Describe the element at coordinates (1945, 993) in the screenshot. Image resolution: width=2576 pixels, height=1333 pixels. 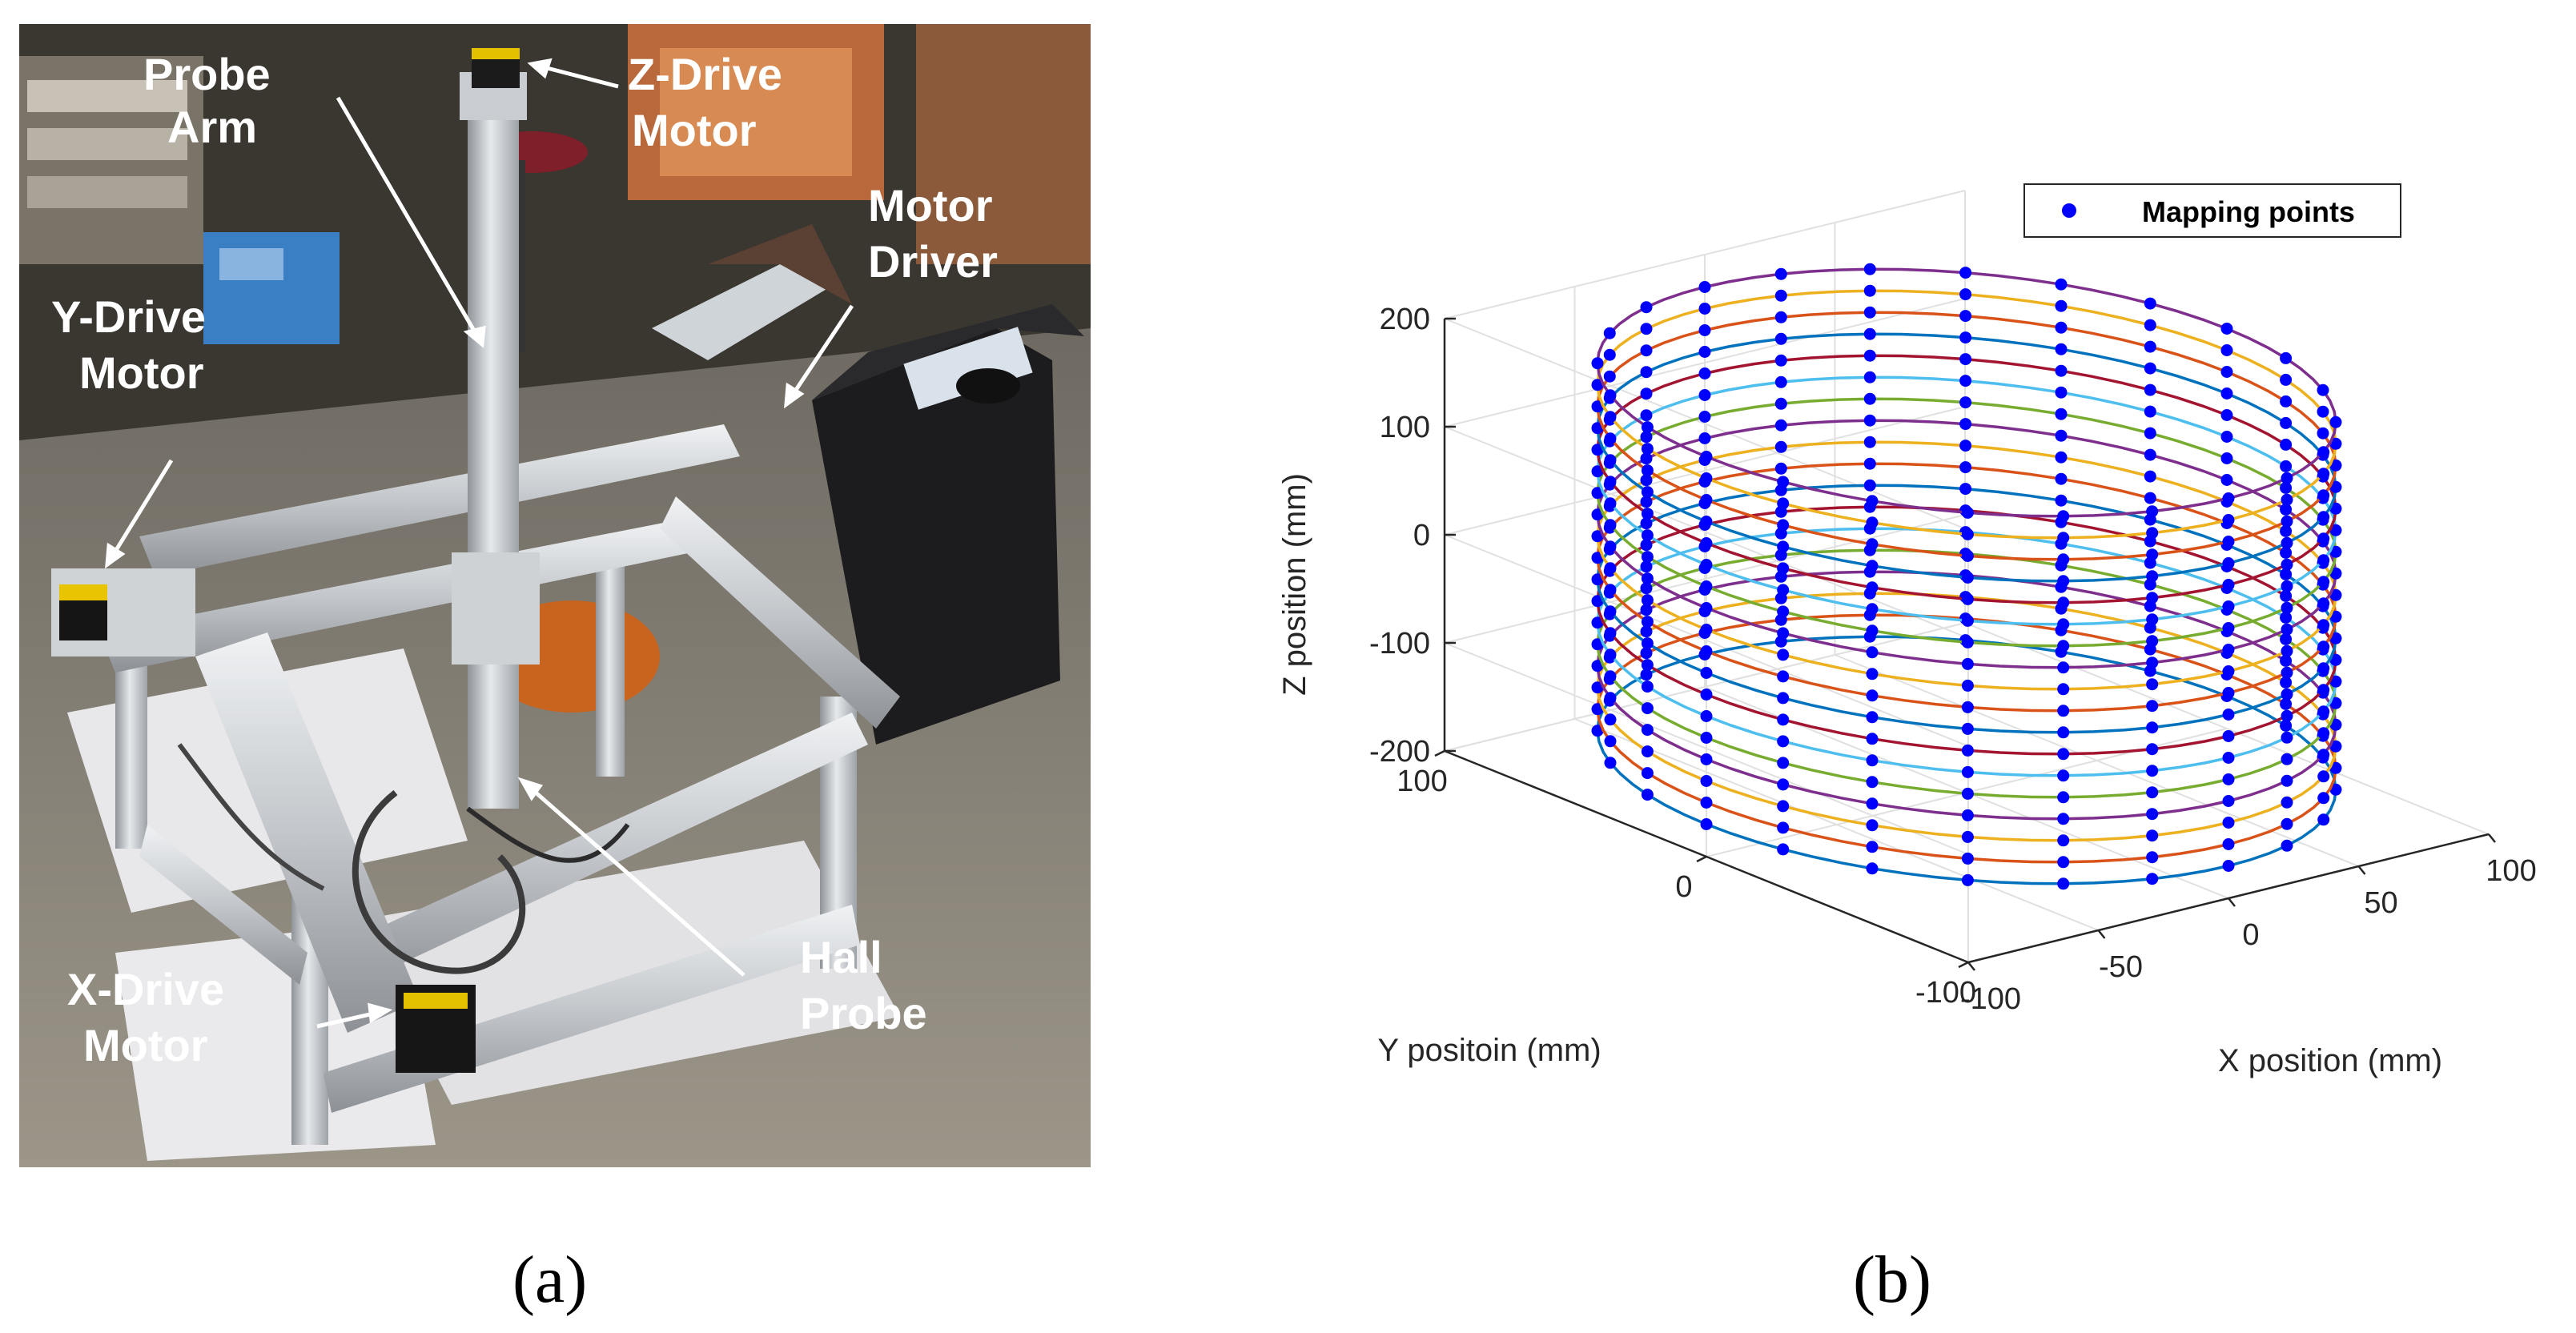
I see `y-tick-label: -100` at that location.